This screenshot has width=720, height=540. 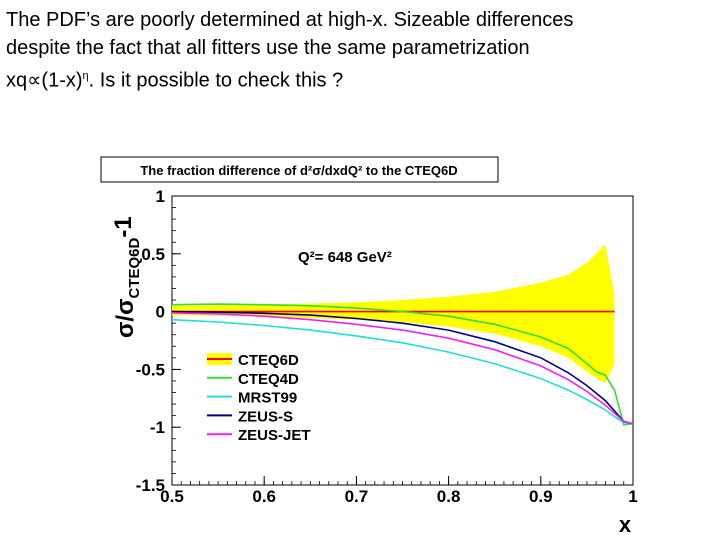 What do you see at coordinates (125, 318) in the screenshot?
I see `y-axis-label-main: σ/σ` at bounding box center [125, 318].